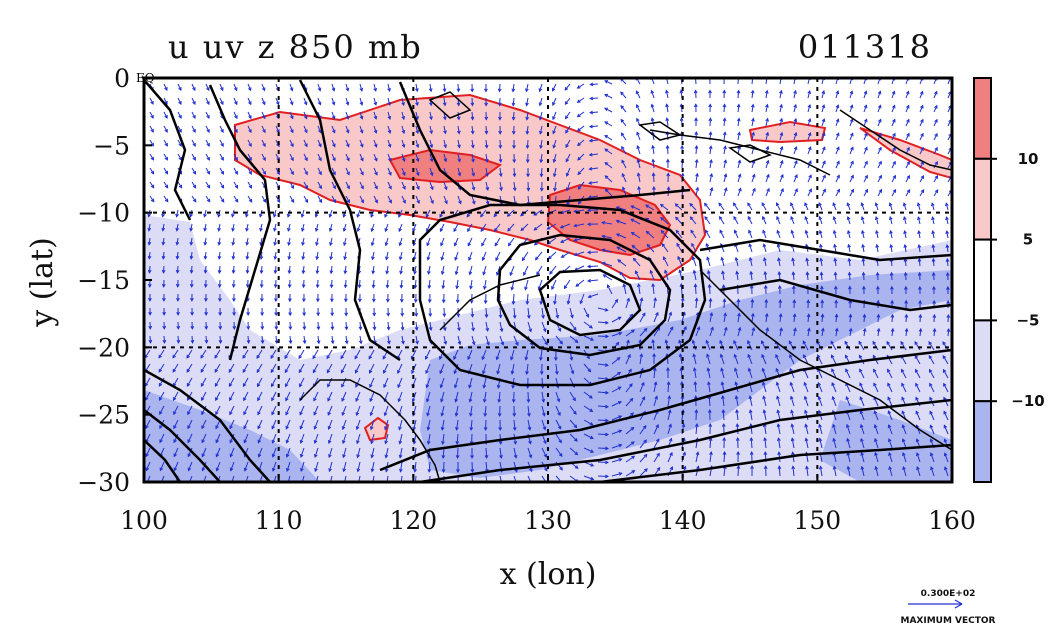 The width and height of the screenshot is (1056, 631). Describe the element at coordinates (947, 607) in the screenshot. I see `reference-vector: 0.300E+02 MAXIMUM VECTOR` at that location.